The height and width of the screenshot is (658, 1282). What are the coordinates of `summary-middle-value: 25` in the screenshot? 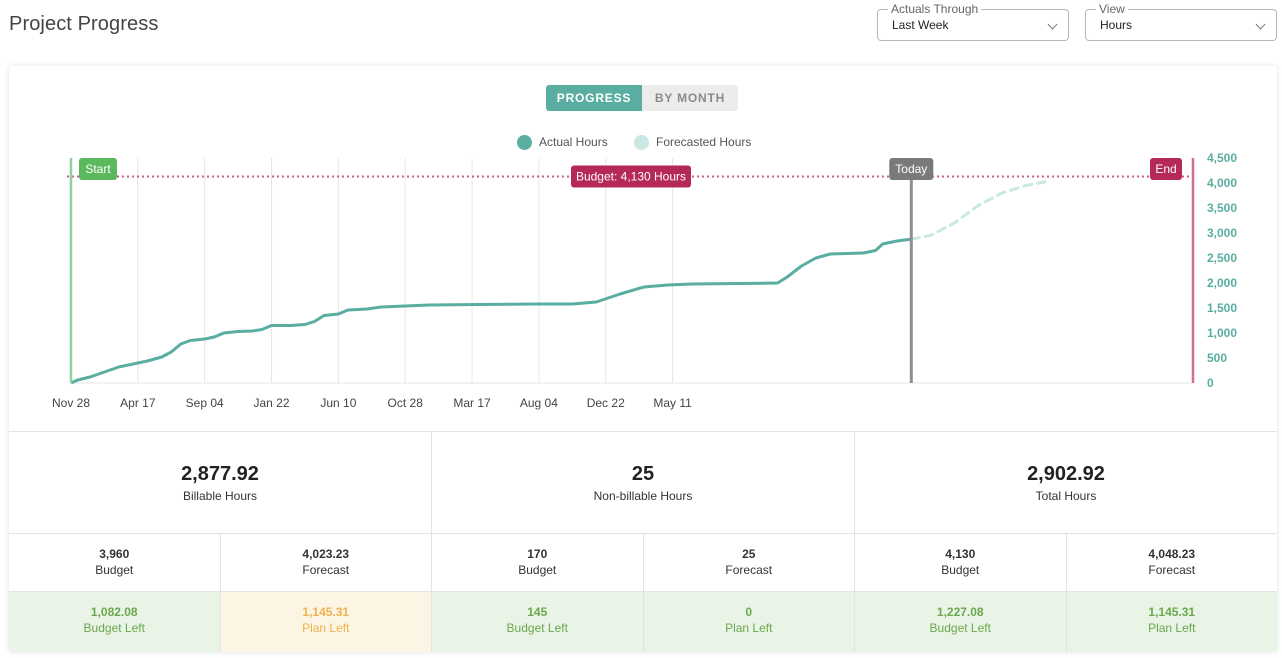 It's located at (749, 554).